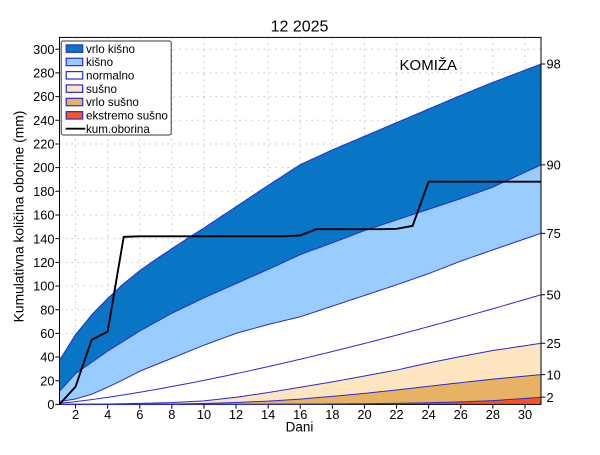 The image size is (600, 455). What do you see at coordinates (112, 102) in the screenshot?
I see `svg-text: vrlo sušno` at bounding box center [112, 102].